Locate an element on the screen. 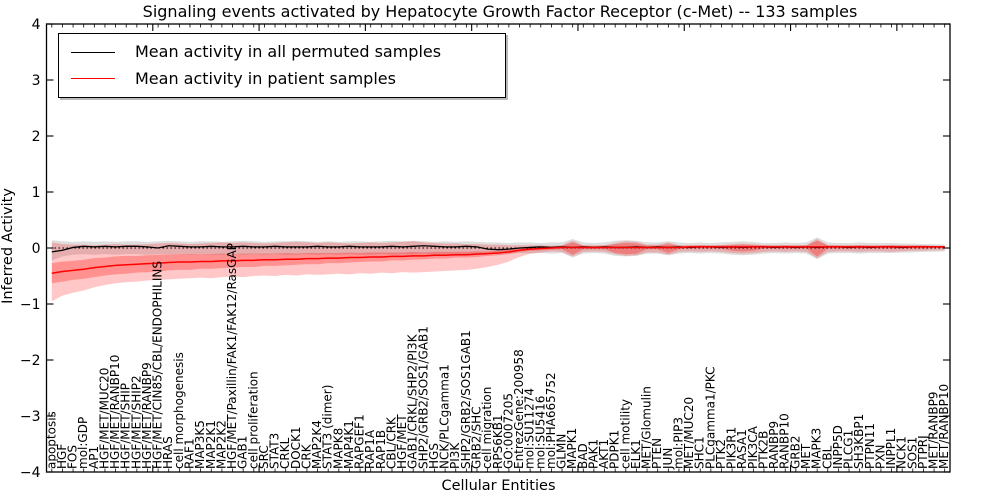 Image resolution: width=1000 pixels, height=500 pixels. x-tick-label: HGF is located at coordinates (62, 456).